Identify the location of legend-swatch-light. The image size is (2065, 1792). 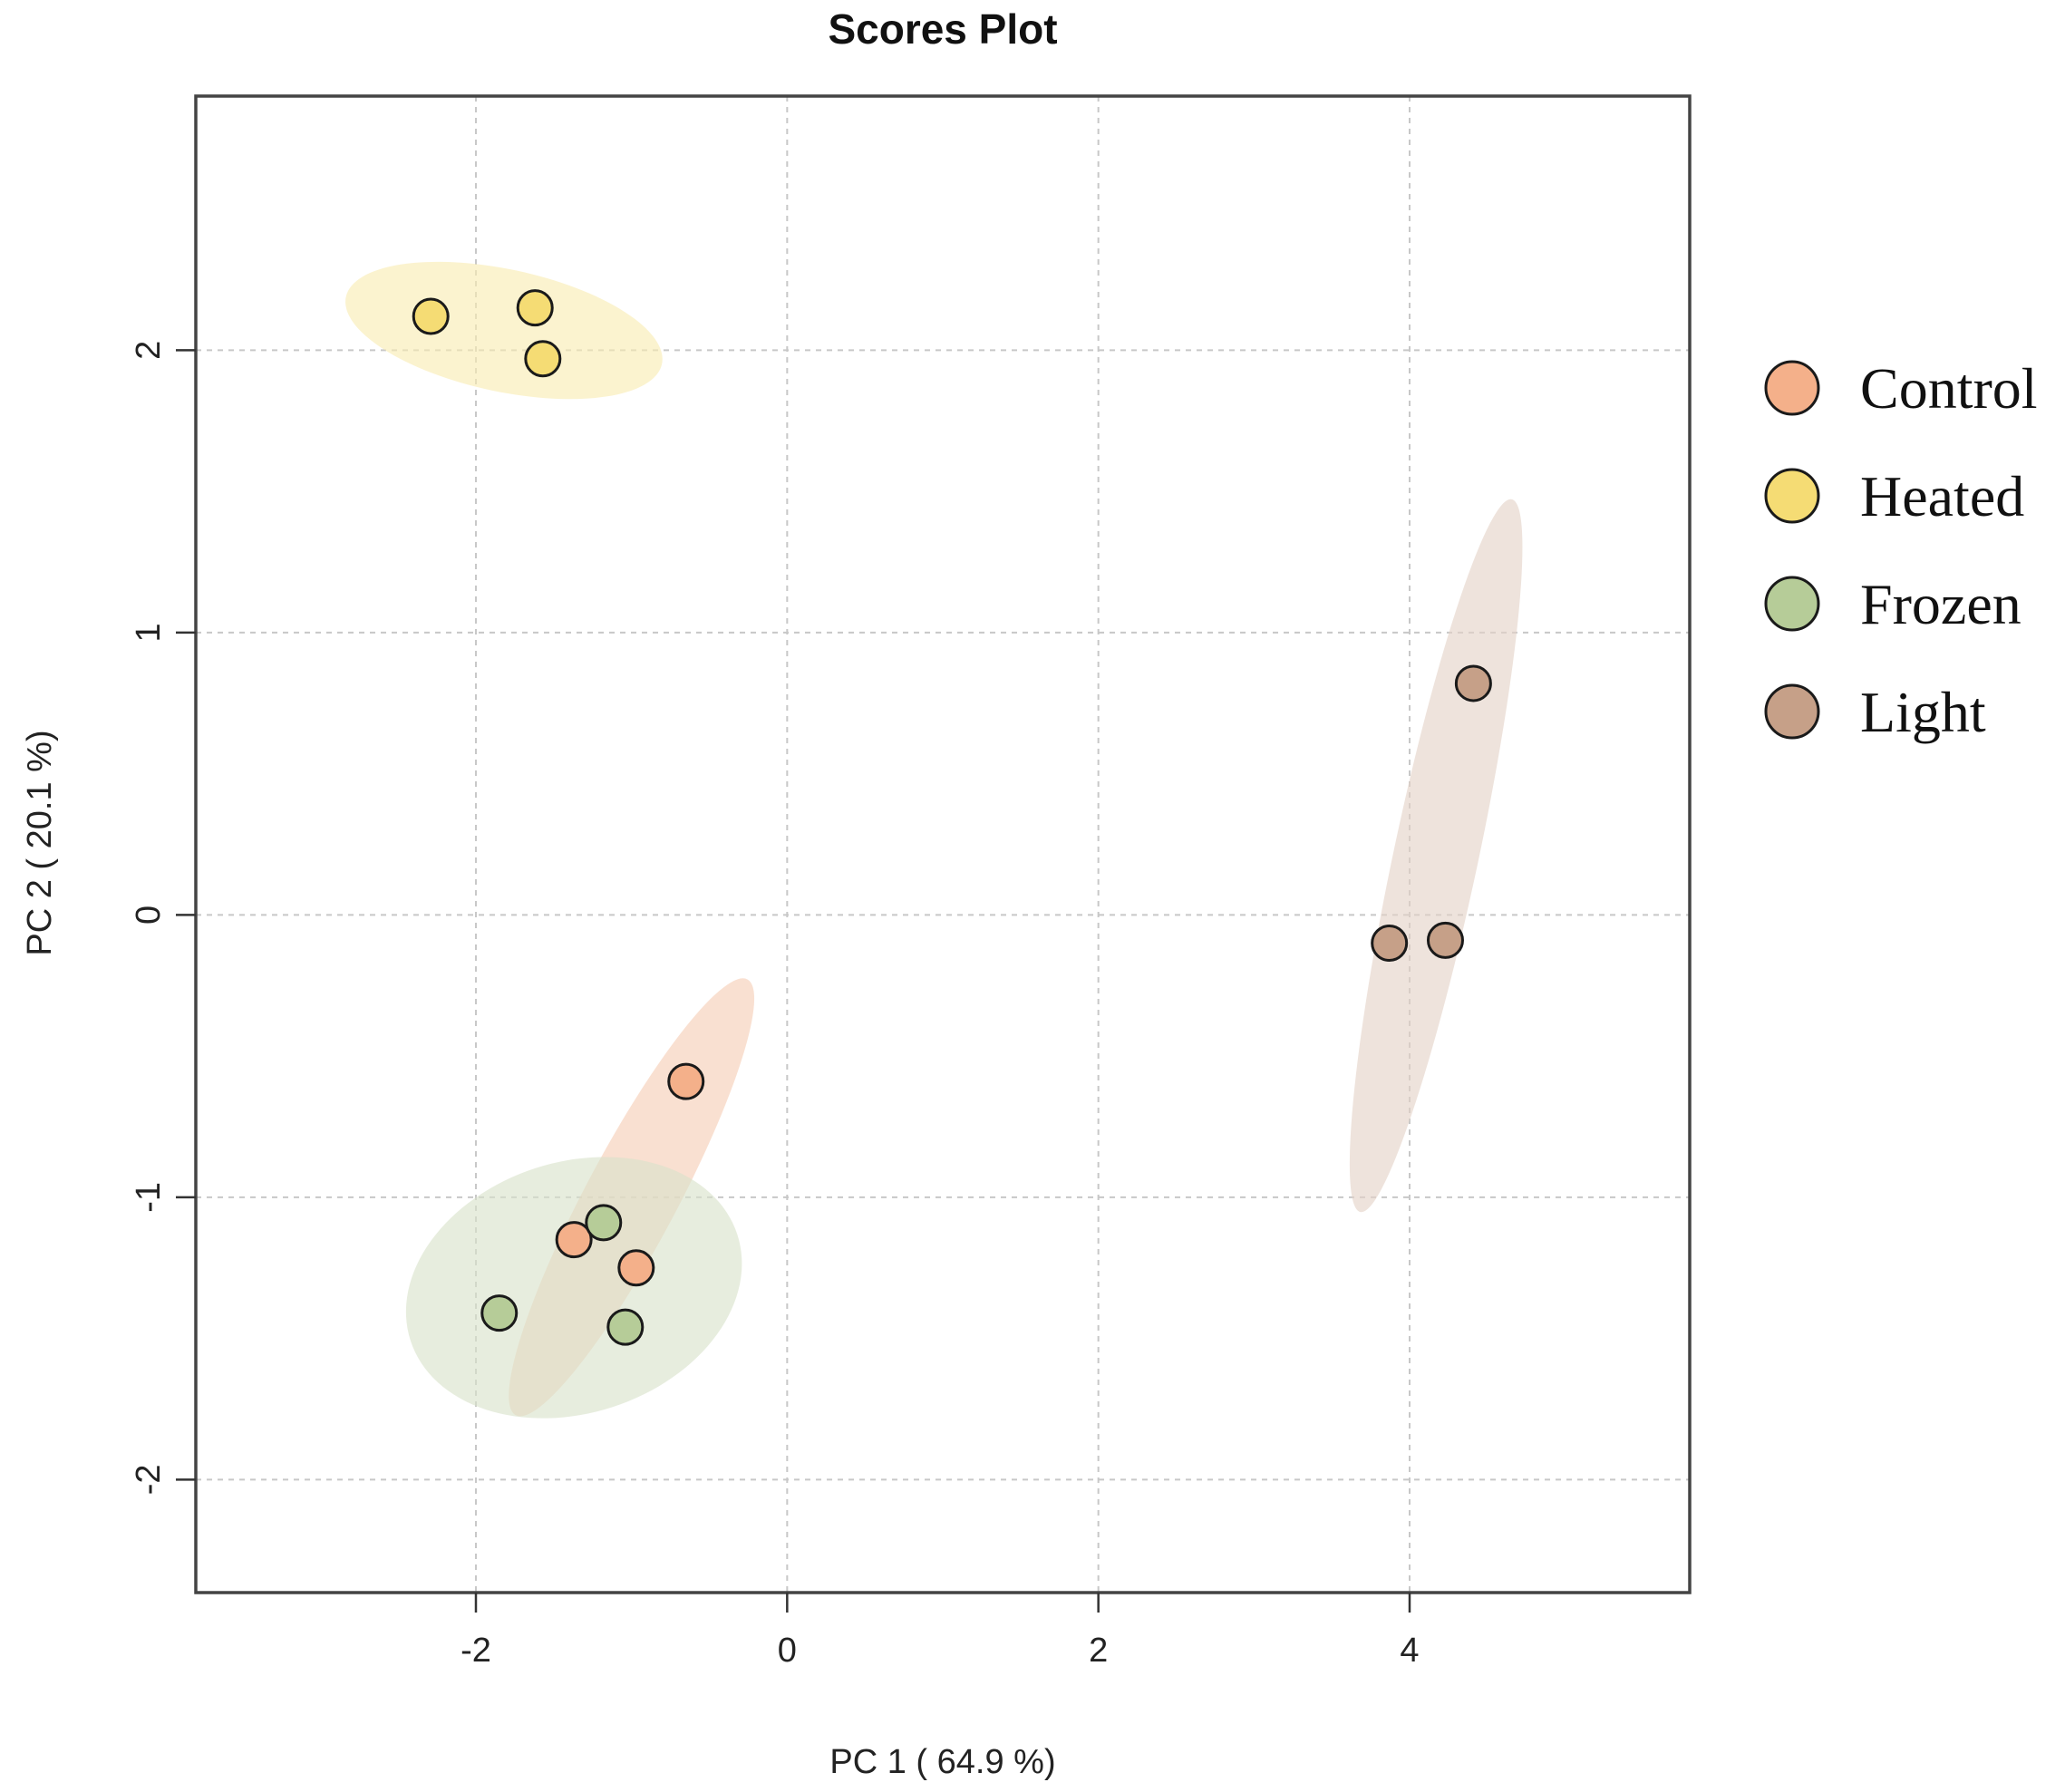
(1792, 711).